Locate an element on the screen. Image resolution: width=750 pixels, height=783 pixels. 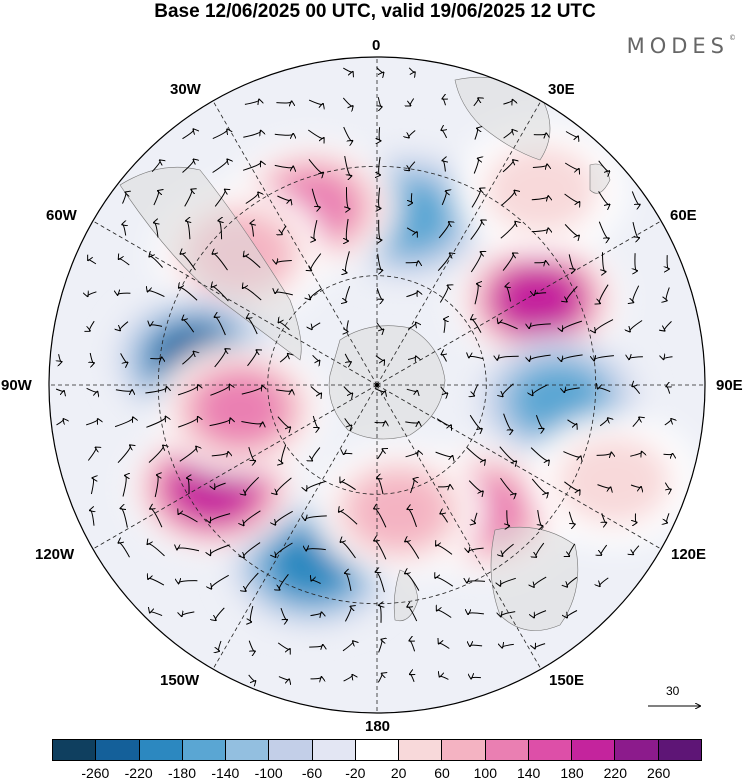
colorbar-tick-label: 20 is located at coordinates (398, 773).